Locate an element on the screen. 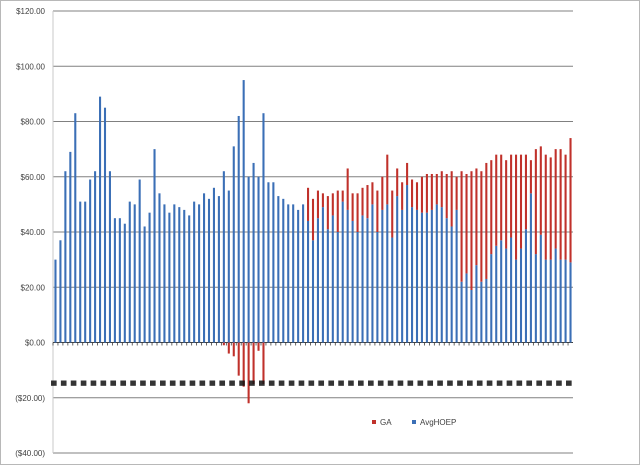  y-tick-label: ($20.00) is located at coordinates (30, 398).